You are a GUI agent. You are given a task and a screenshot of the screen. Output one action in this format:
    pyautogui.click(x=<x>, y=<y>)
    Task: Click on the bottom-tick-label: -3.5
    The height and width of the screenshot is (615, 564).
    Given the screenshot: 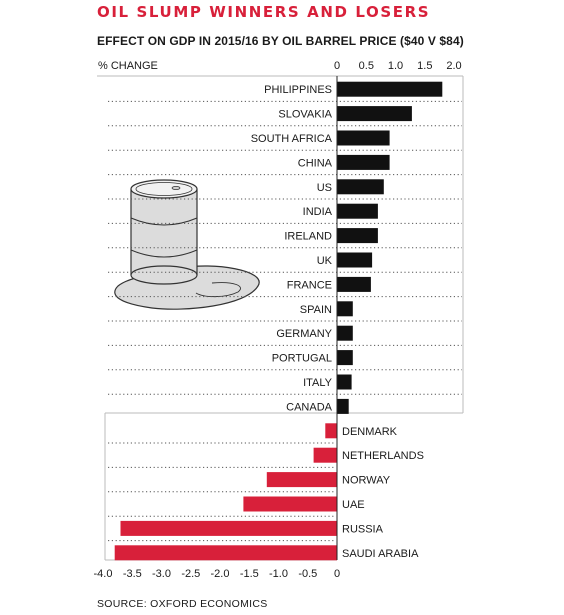 What is the action you would take?
    pyautogui.click(x=132, y=574)
    